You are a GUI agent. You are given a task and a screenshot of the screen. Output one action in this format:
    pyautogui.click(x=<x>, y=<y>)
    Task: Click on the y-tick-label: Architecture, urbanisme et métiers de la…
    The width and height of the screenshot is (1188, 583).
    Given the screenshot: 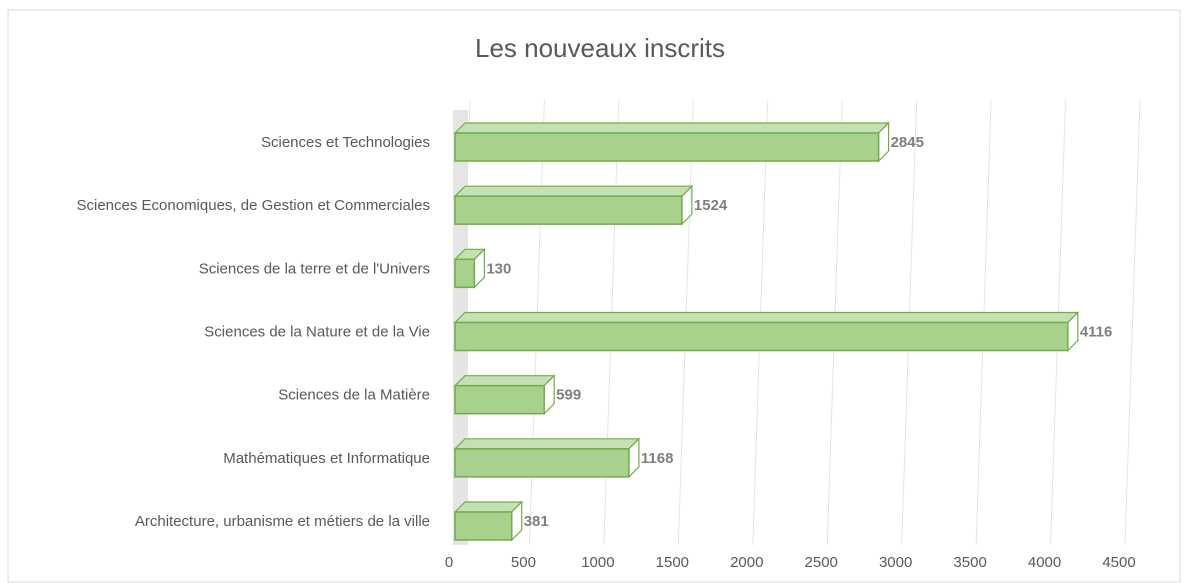 What is the action you would take?
    pyautogui.click(x=282, y=521)
    